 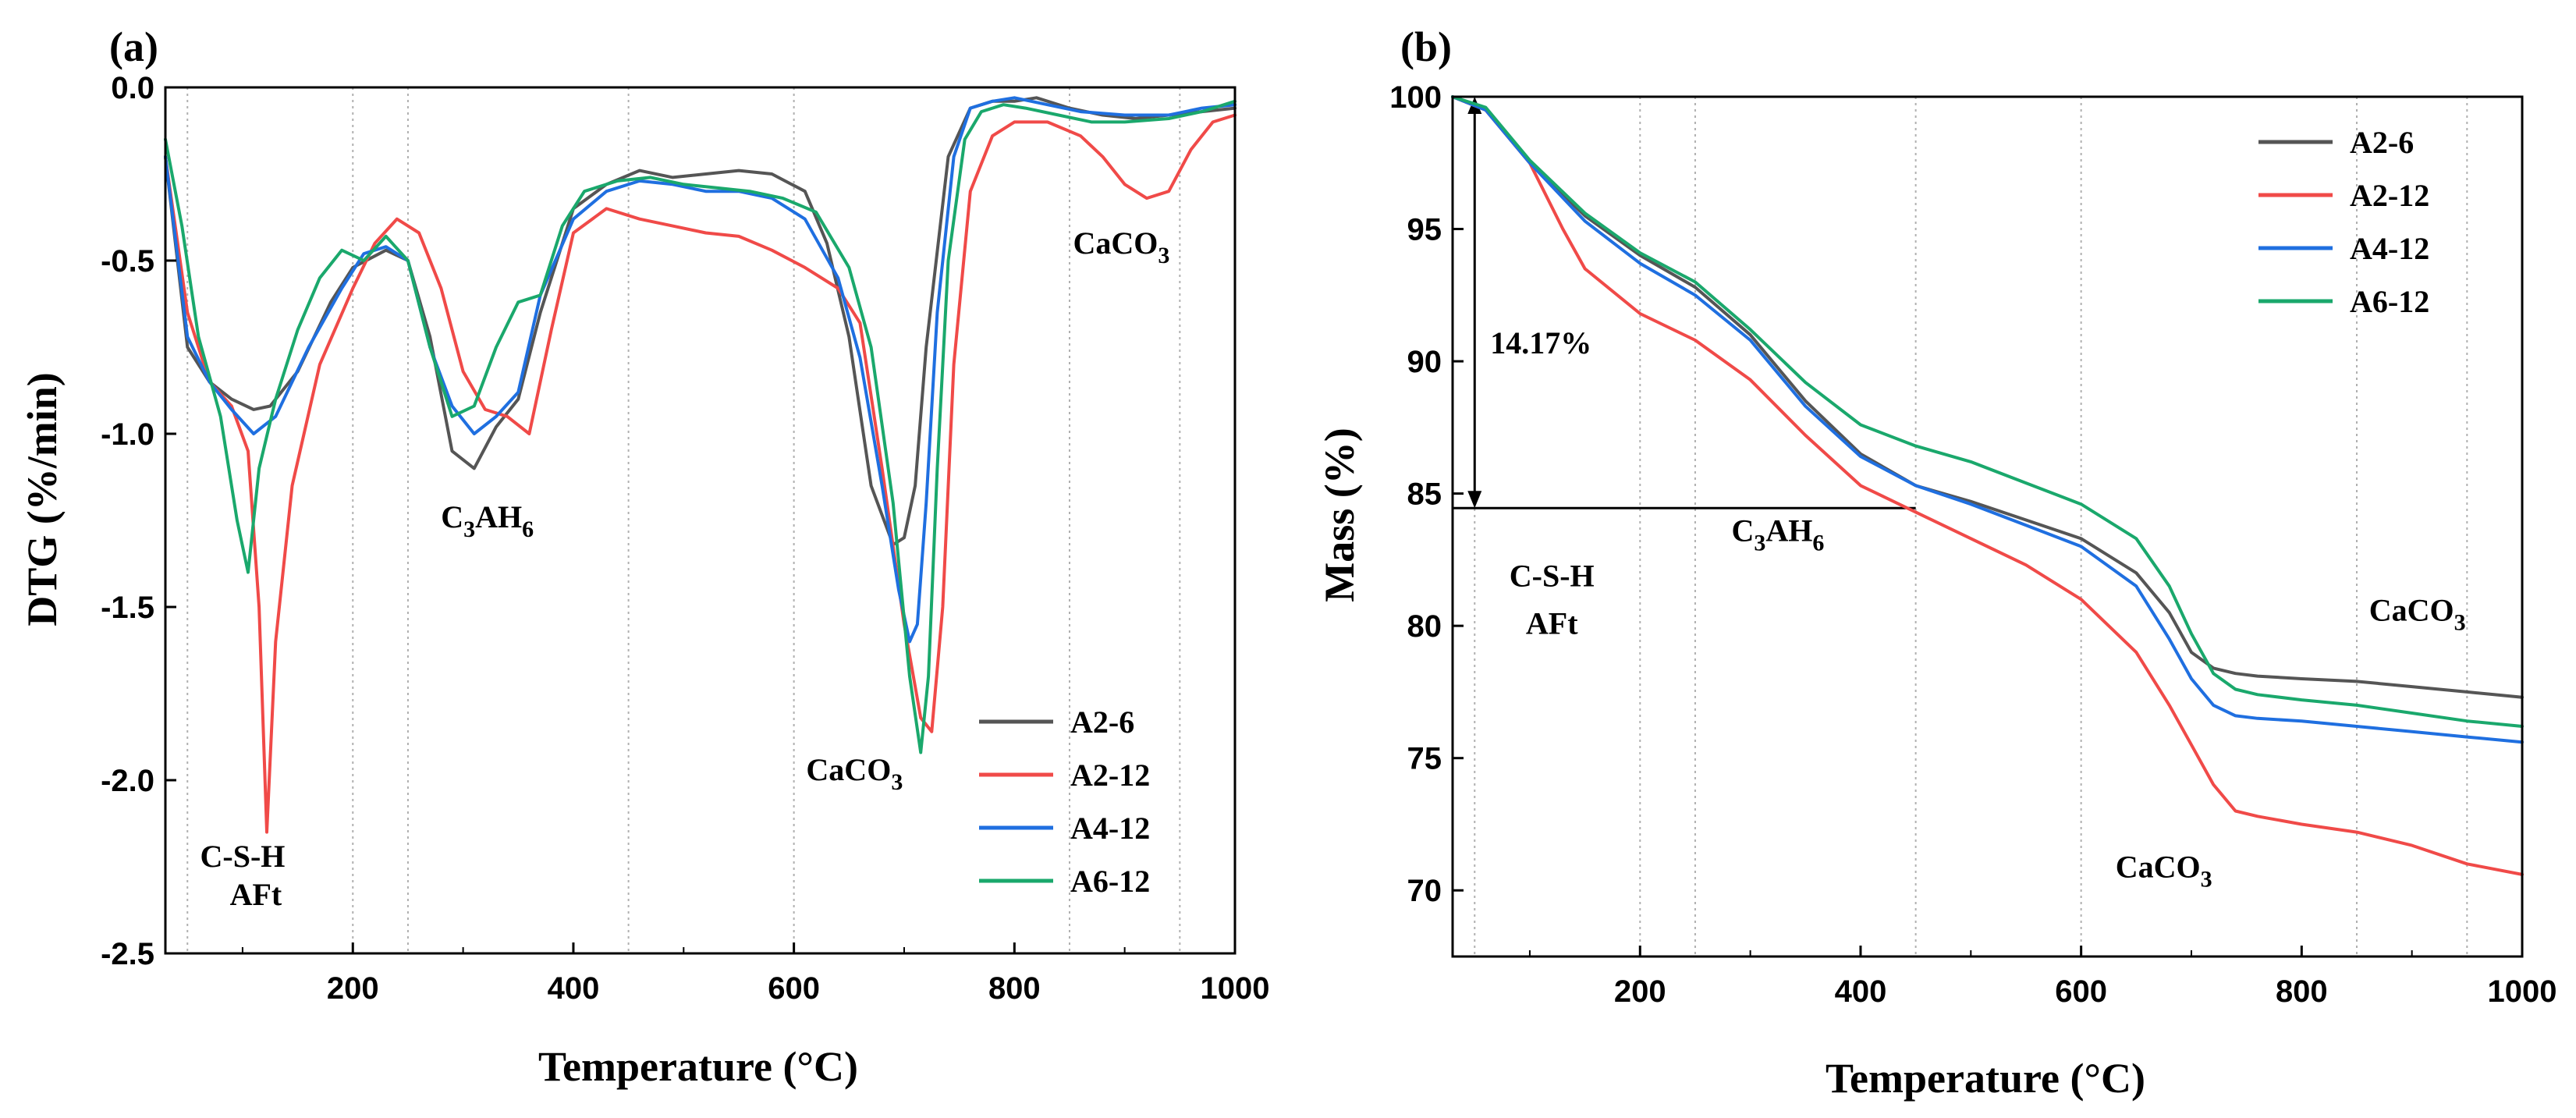 What do you see at coordinates (1064, 802) in the screenshot?
I see `panel-a-legend: A2-6 A2-12 A4-12 A6-12` at bounding box center [1064, 802].